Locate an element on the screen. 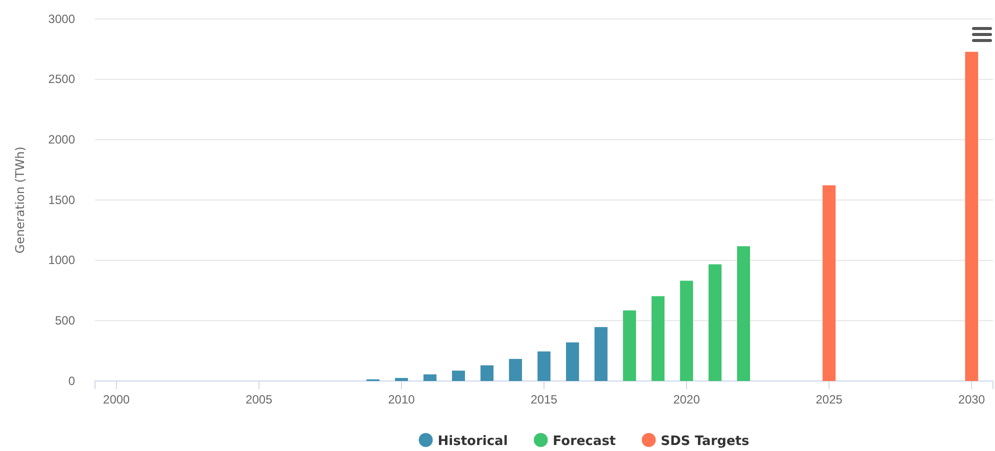  y-tick-label: 1000 is located at coordinates (62, 260).